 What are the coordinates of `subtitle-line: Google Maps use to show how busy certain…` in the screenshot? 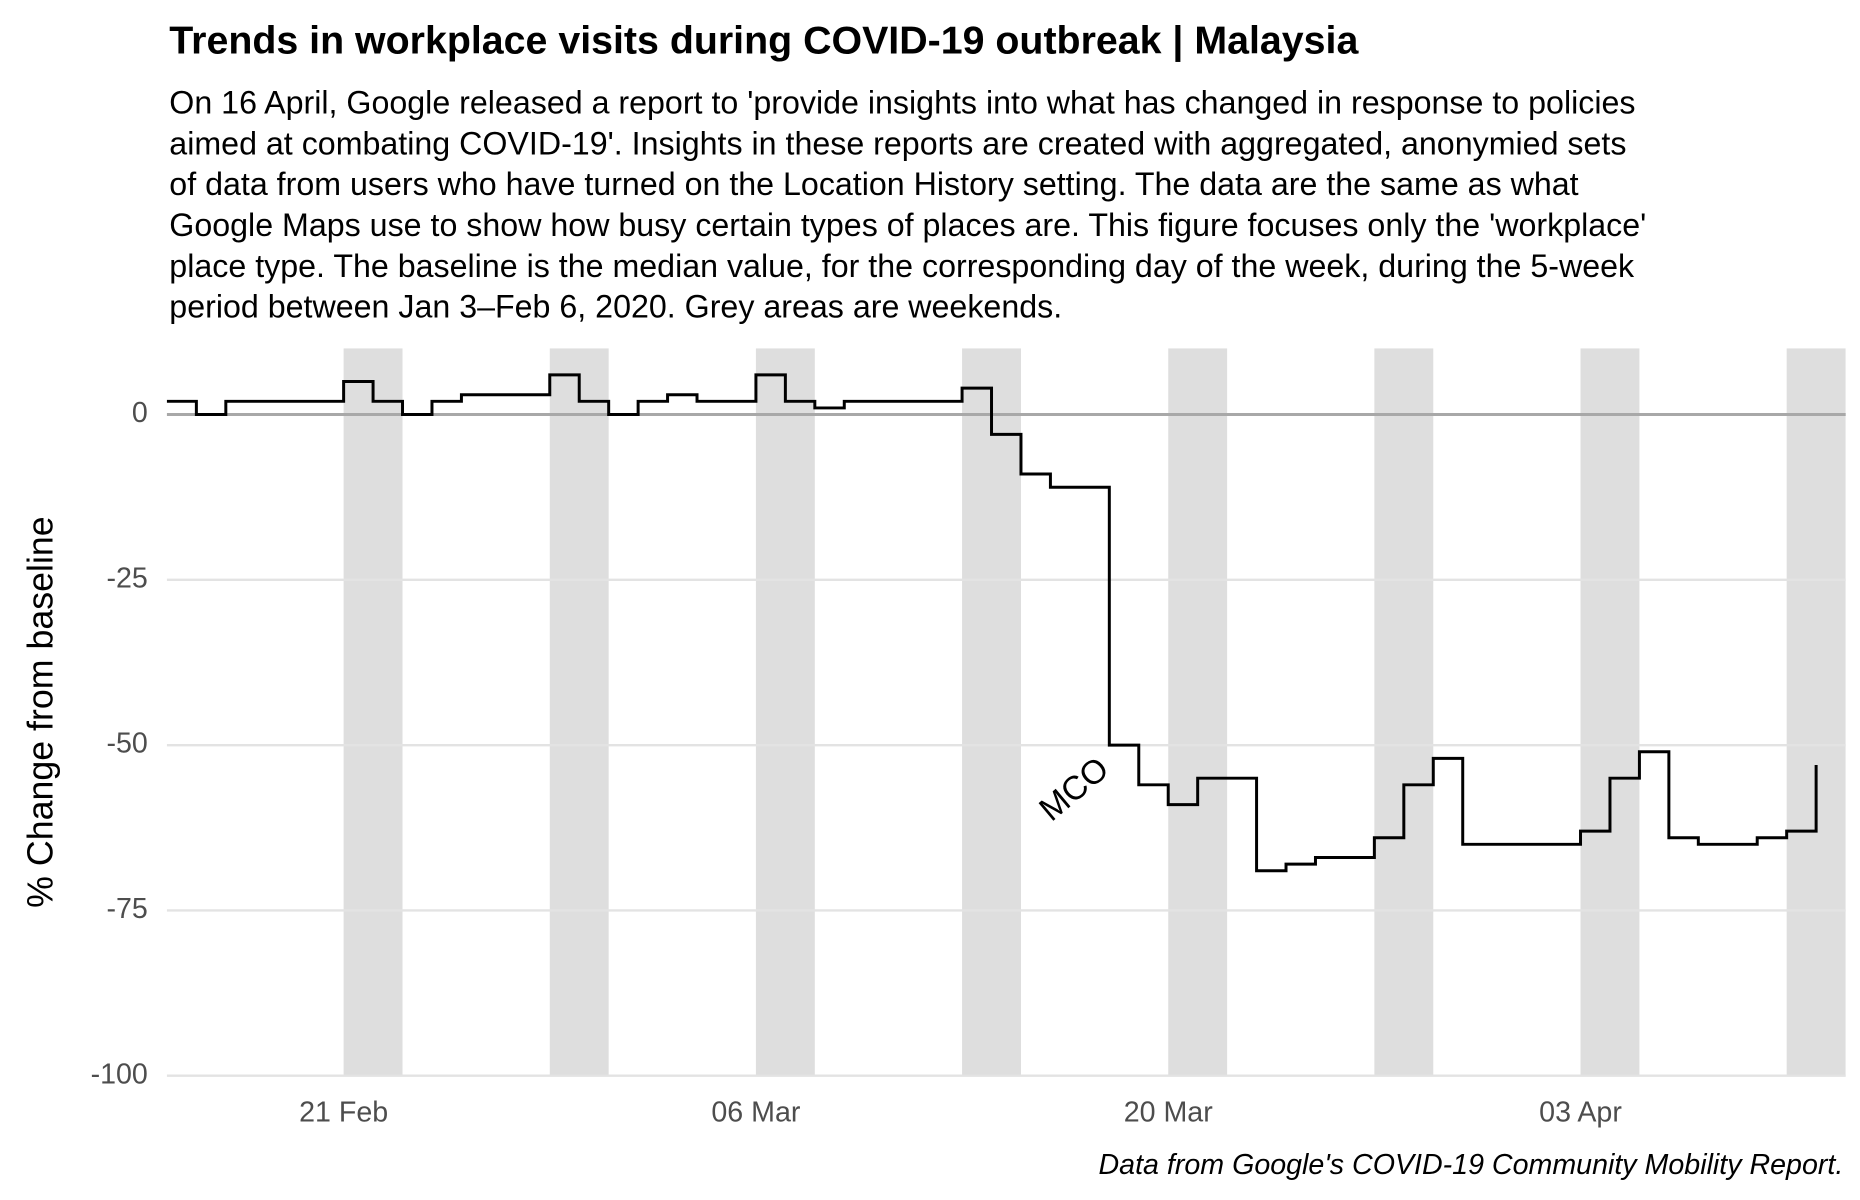 It's located at (907, 225).